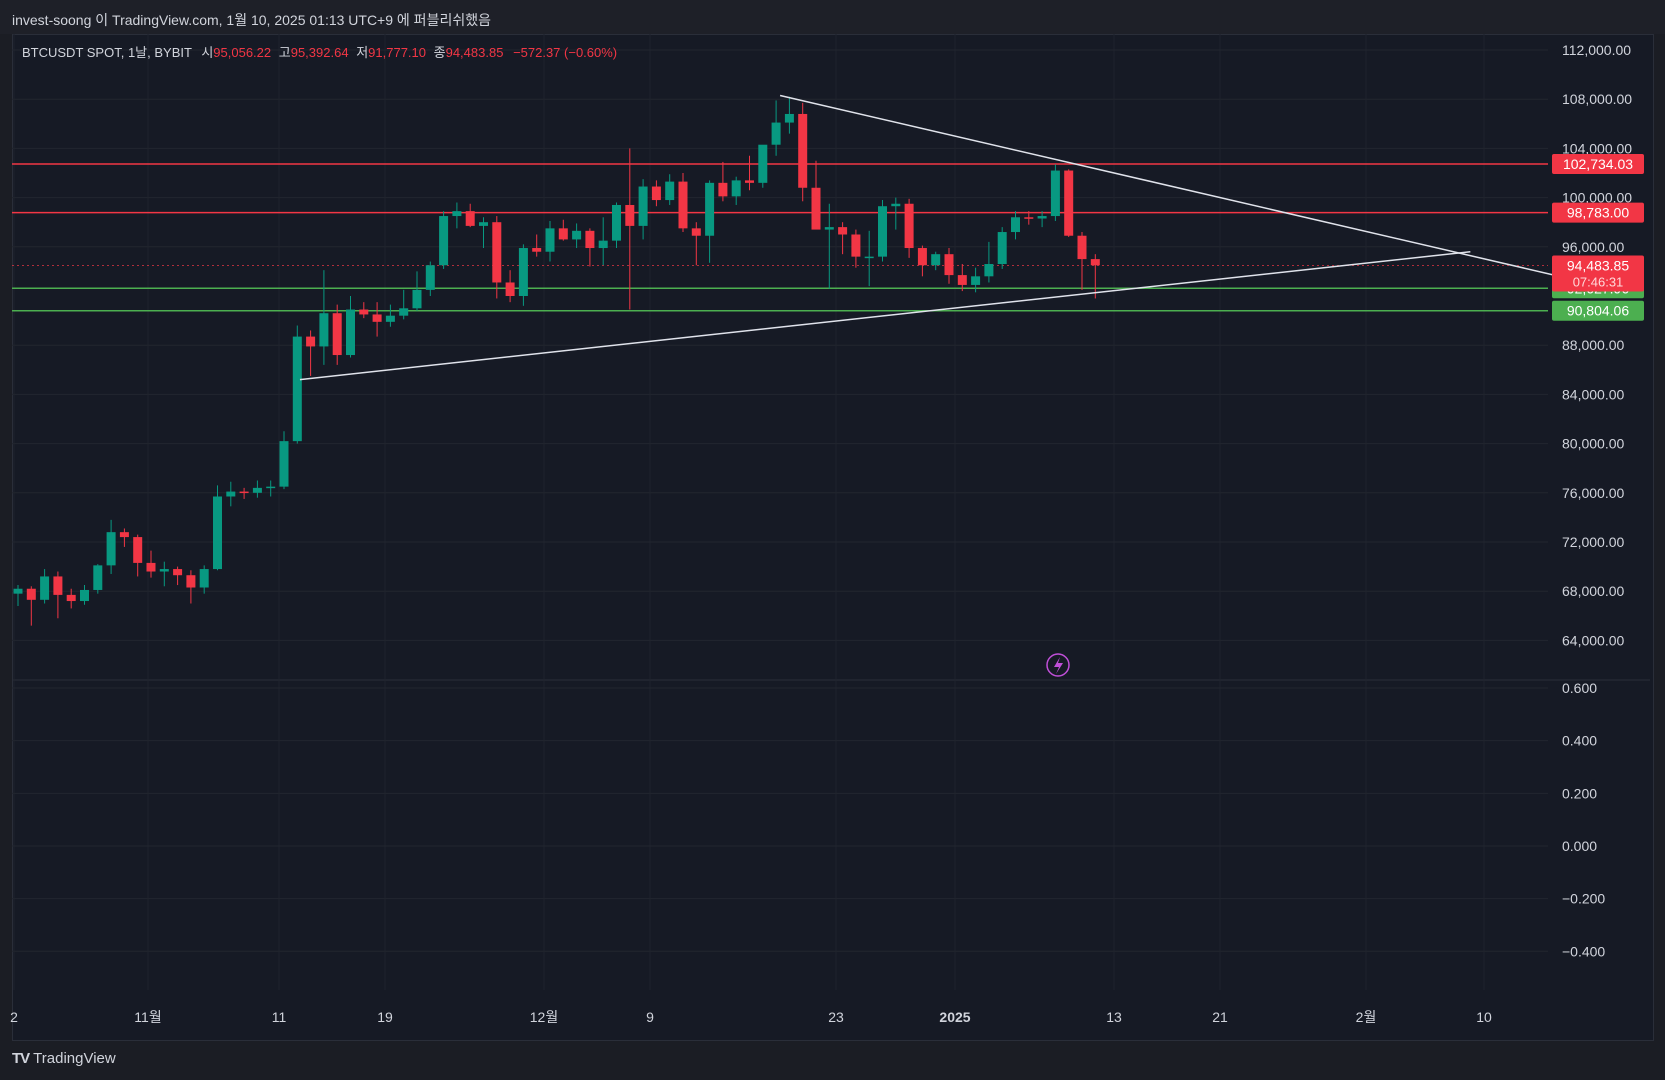 Image resolution: width=1665 pixels, height=1080 pixels. I want to click on level-102734-tag, so click(1598, 163).